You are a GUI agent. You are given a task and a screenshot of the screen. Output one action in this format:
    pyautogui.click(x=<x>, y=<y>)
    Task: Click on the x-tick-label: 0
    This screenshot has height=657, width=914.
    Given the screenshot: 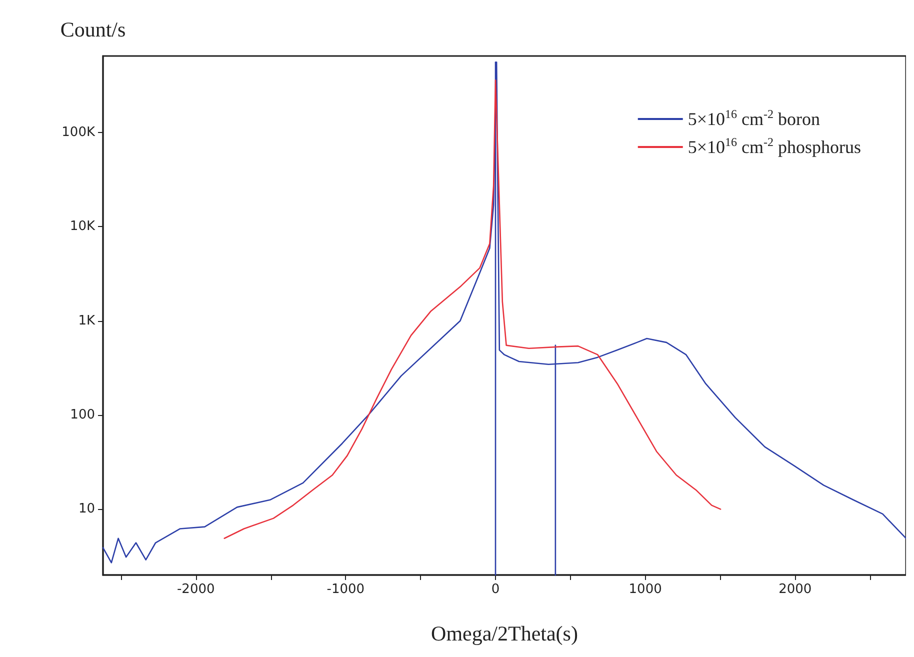 What is the action you would take?
    pyautogui.click(x=495, y=589)
    